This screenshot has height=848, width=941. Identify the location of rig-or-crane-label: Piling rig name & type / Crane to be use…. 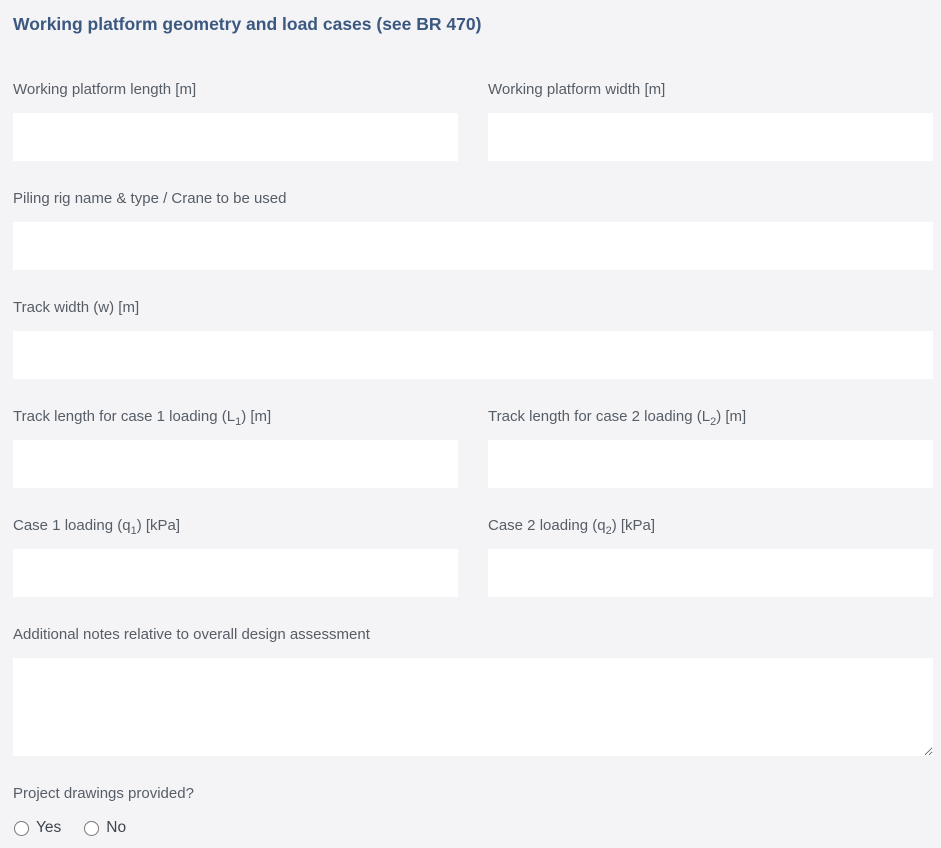
(150, 198).